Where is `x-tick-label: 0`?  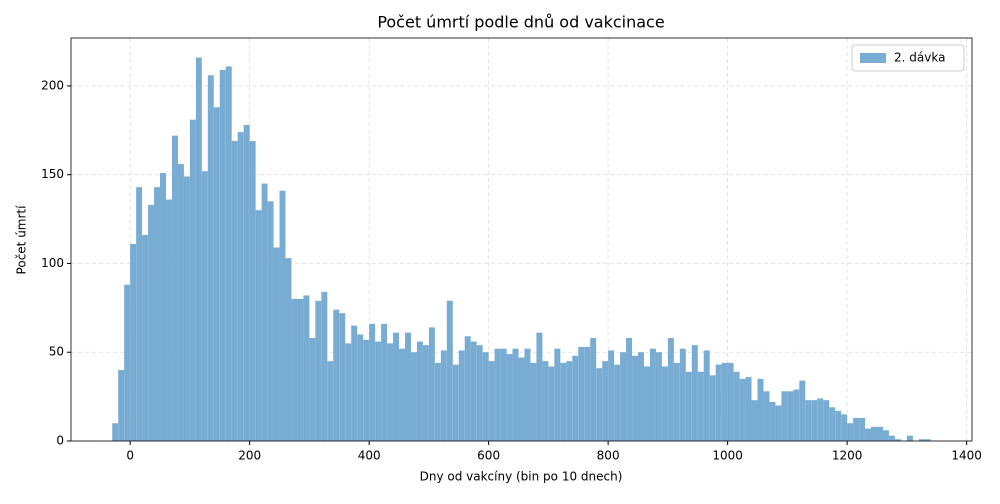 x-tick-label: 0 is located at coordinates (130, 456).